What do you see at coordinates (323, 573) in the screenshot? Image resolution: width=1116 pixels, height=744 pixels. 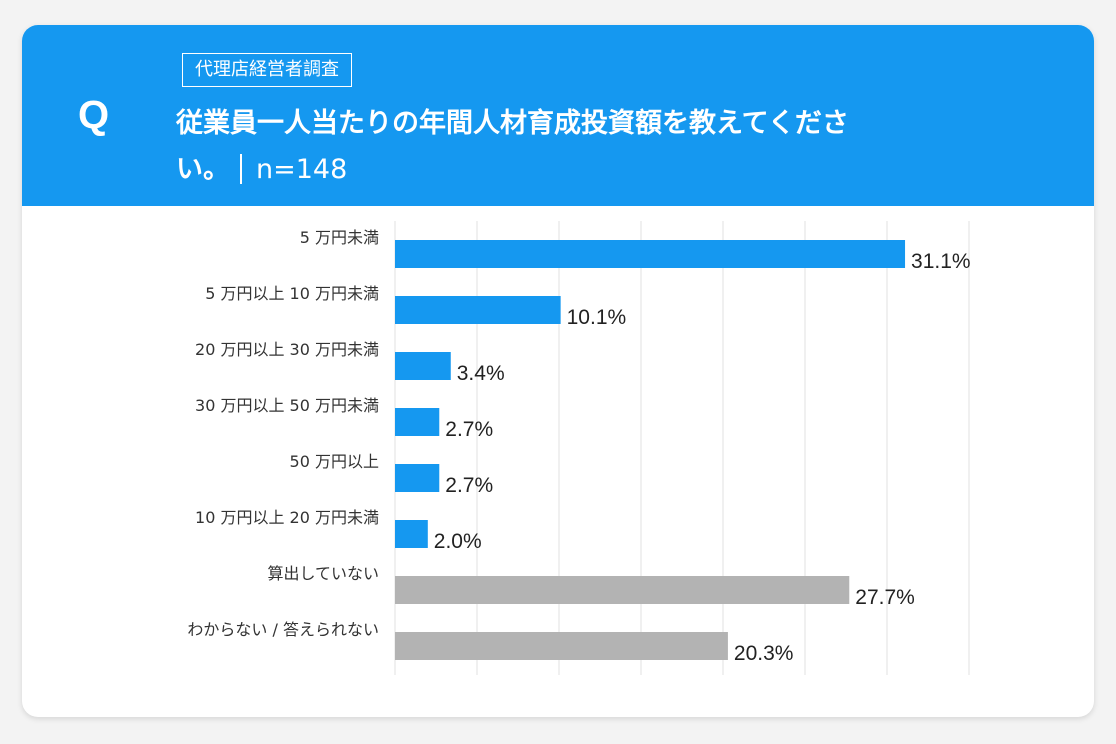 I see `category-label: 算出していない` at bounding box center [323, 573].